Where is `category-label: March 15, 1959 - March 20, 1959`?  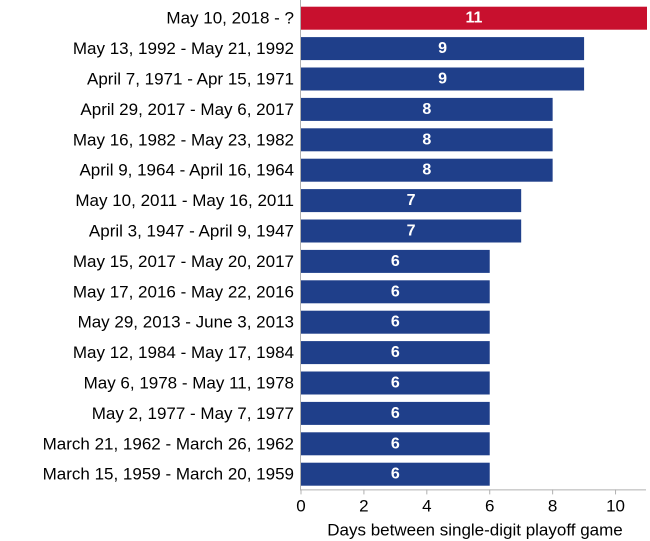
category-label: March 15, 1959 - March 20, 1959 is located at coordinates (168, 474).